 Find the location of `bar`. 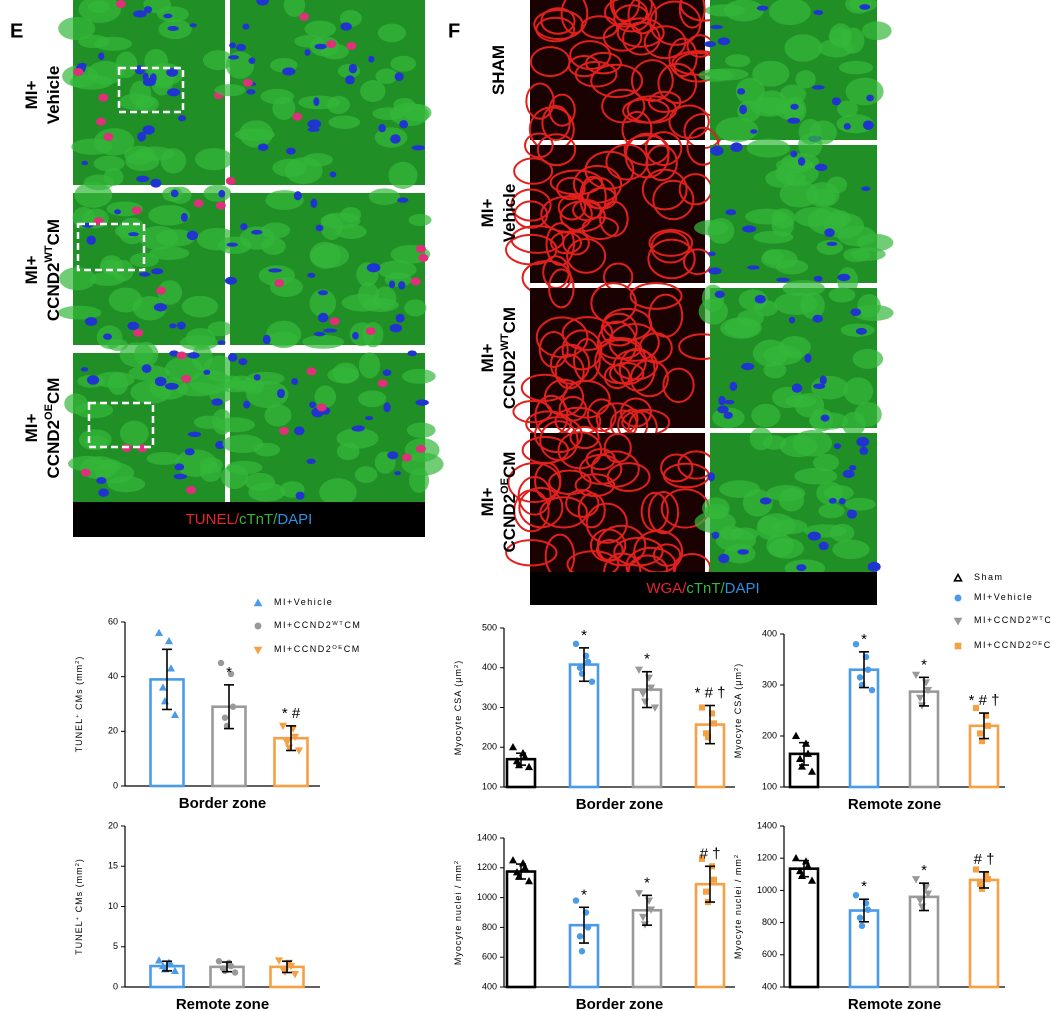

bar is located at coordinates (924, 942).